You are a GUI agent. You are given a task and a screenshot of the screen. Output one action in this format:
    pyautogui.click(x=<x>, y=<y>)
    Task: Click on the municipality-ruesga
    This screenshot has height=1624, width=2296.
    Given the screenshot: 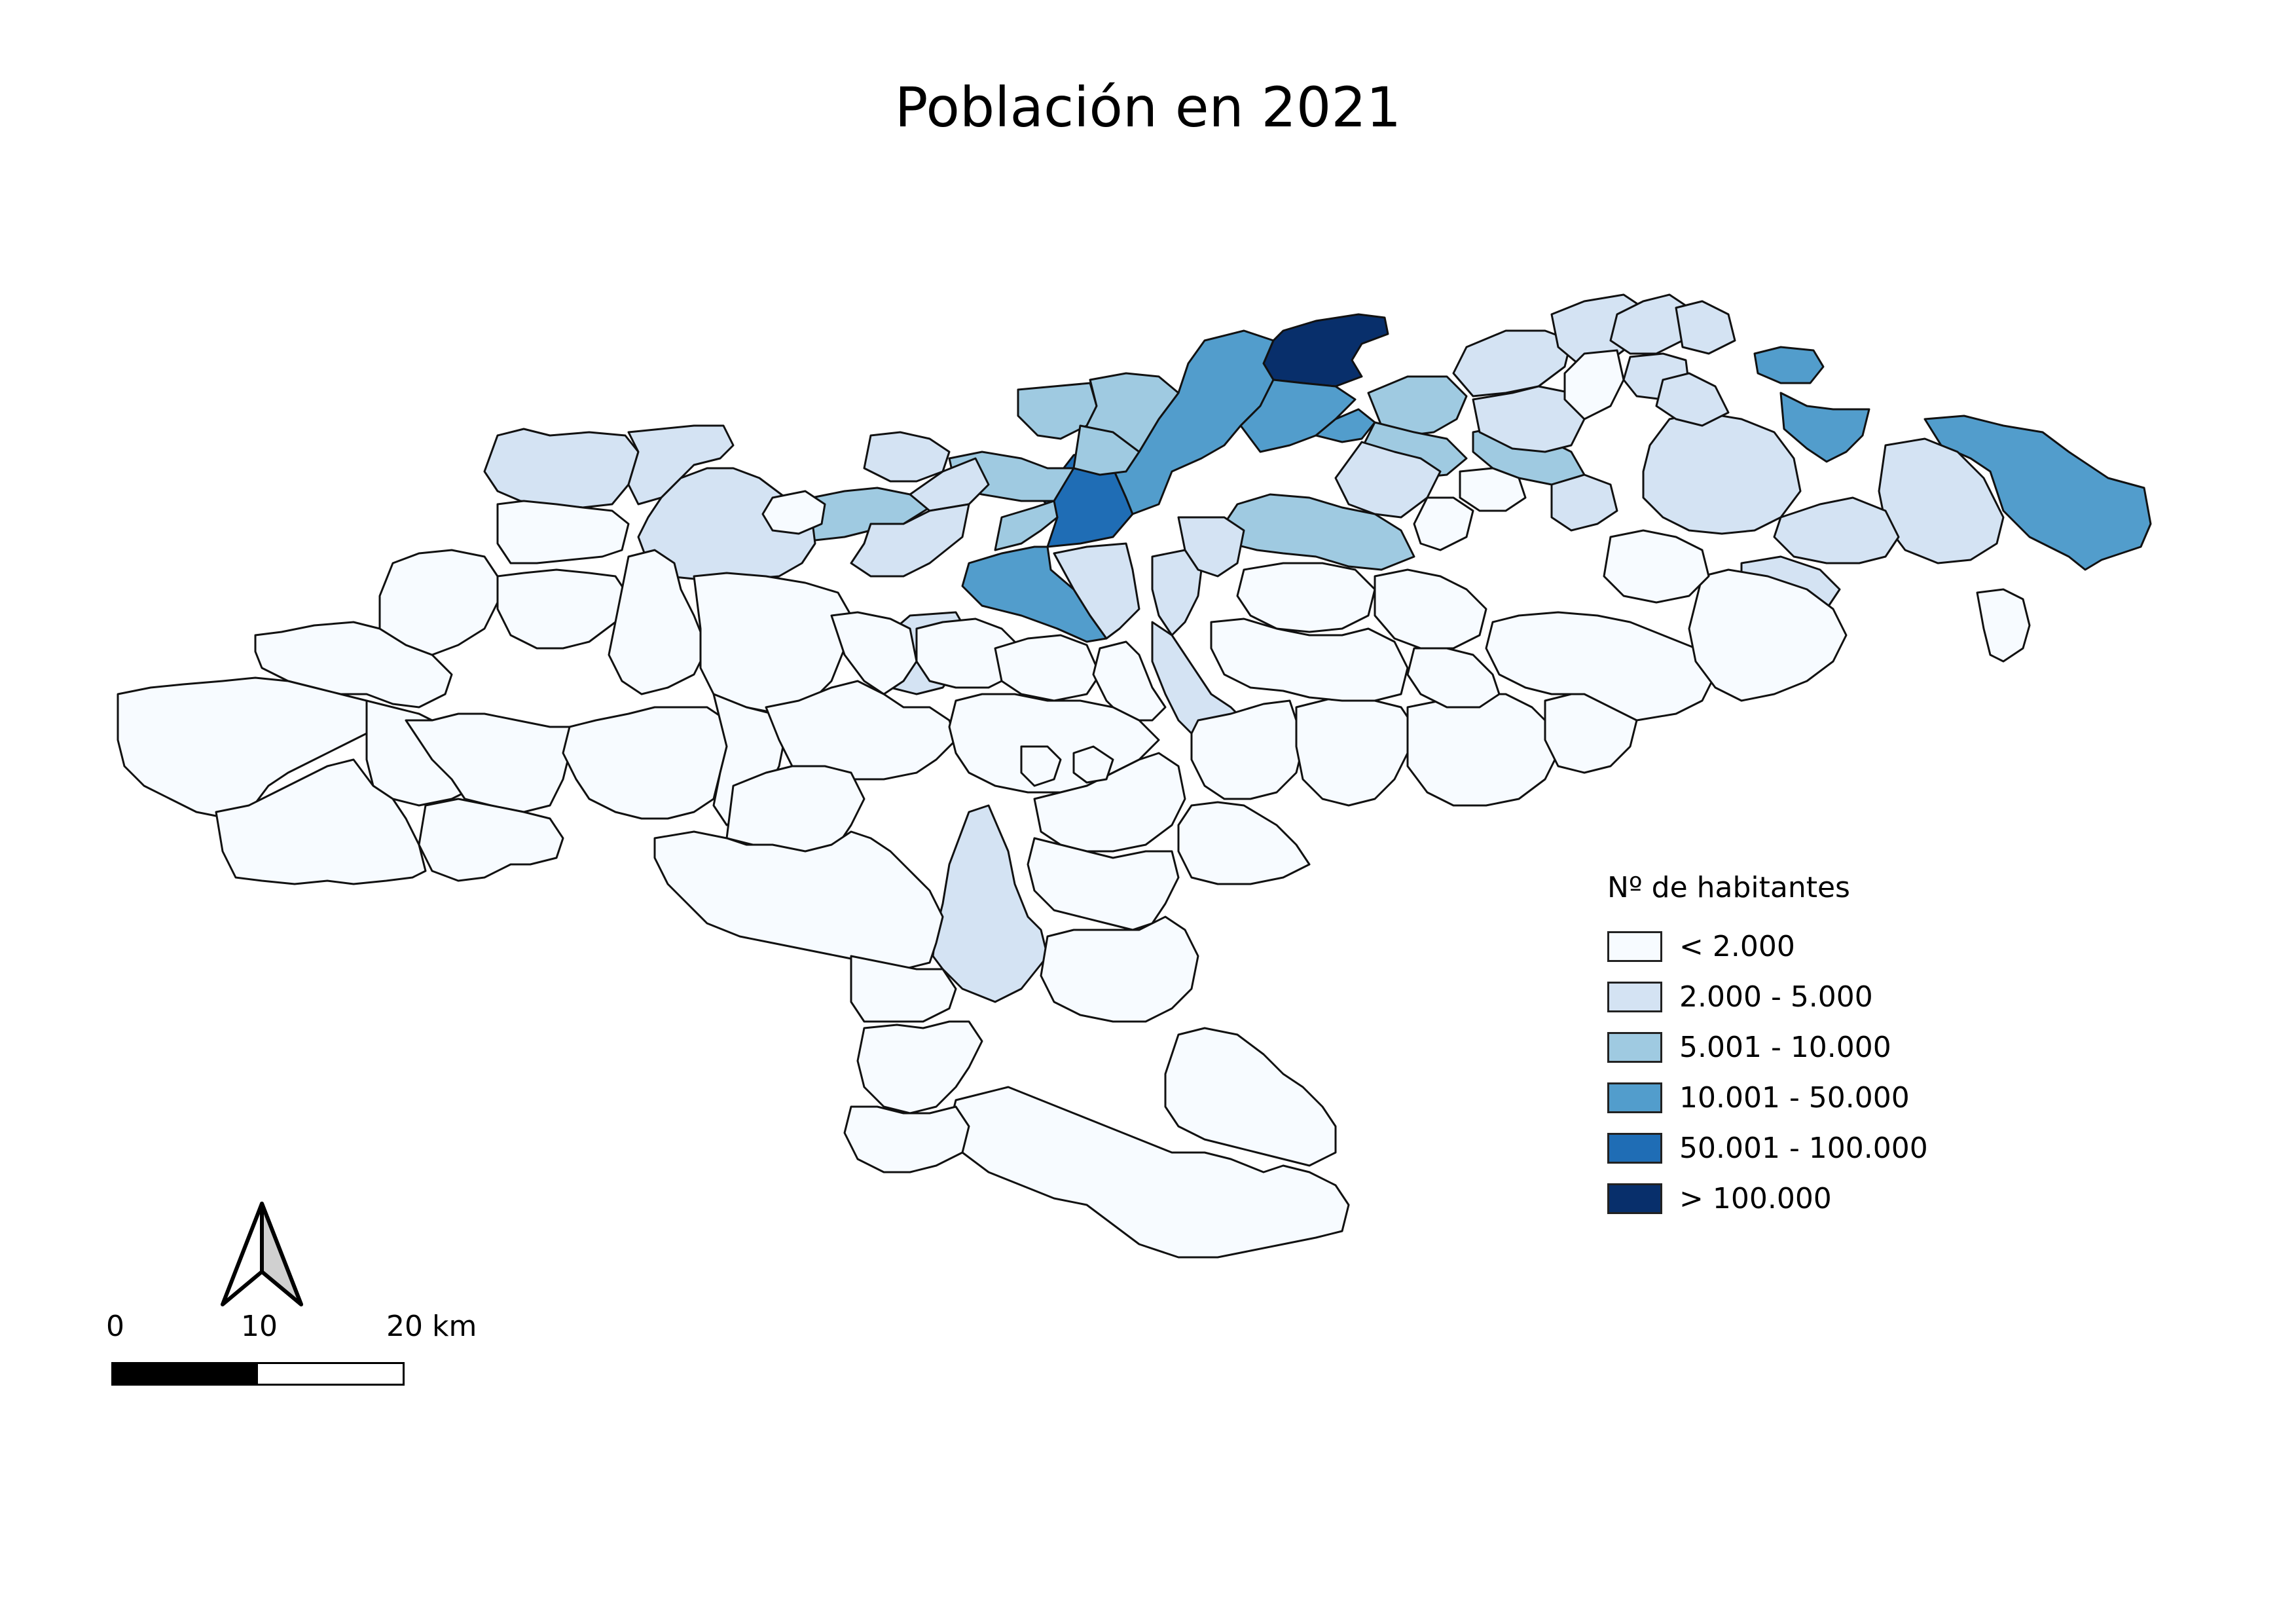 What is the action you would take?
    pyautogui.click(x=1768, y=635)
    